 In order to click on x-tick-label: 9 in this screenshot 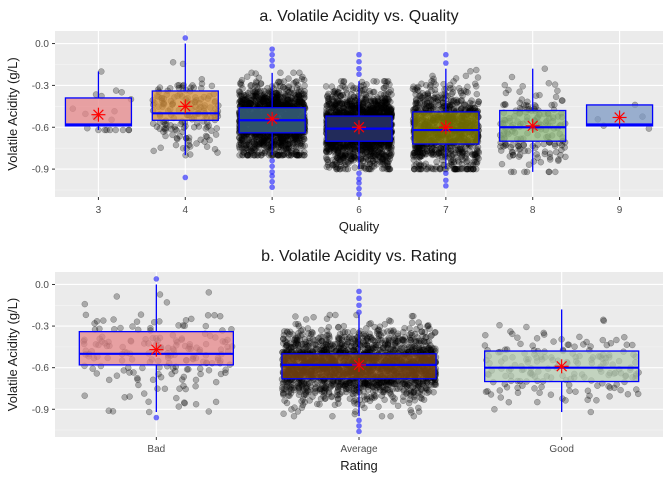, I will do `click(620, 210)`.